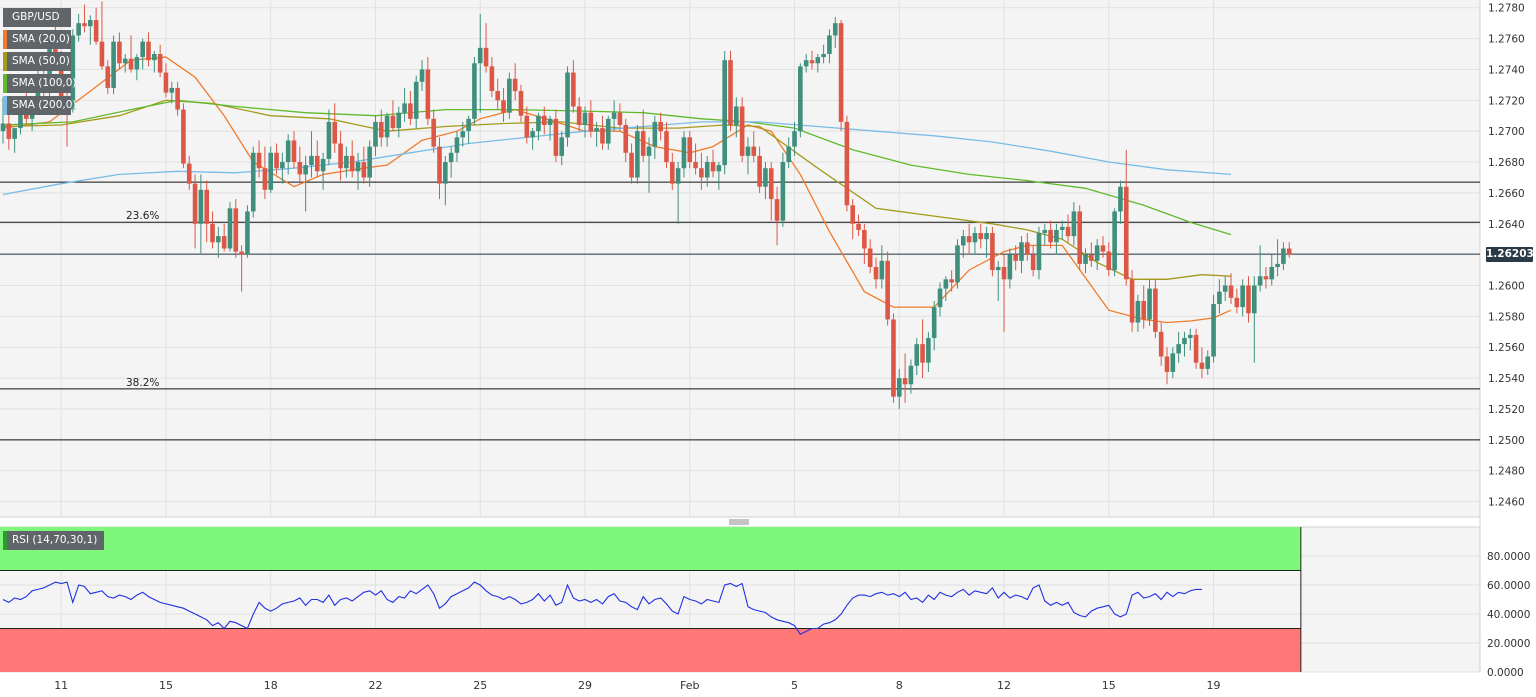  What do you see at coordinates (1506, 132) in the screenshot?
I see `price-tick-label: 1.2700` at bounding box center [1506, 132].